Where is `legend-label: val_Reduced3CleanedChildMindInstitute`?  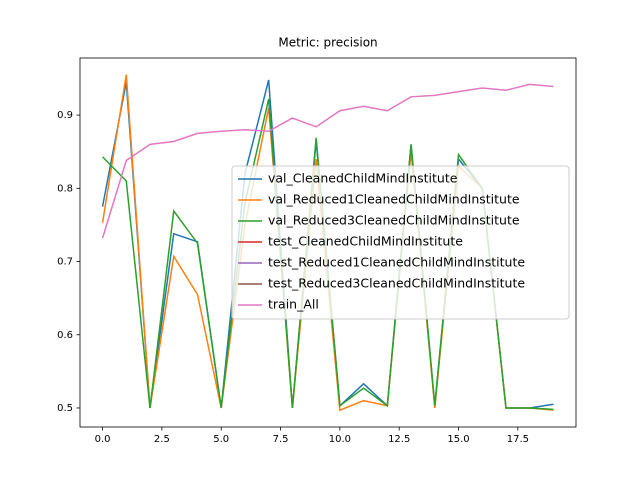 legend-label: val_Reduced3CleanedChildMindInstitute is located at coordinates (394, 220).